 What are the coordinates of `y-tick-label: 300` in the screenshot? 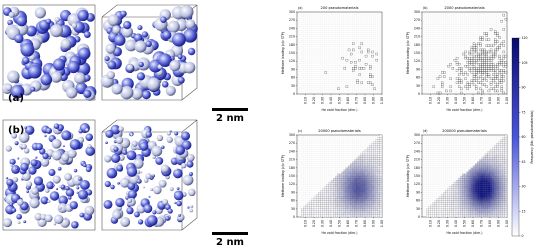 It's located at (292, 135).